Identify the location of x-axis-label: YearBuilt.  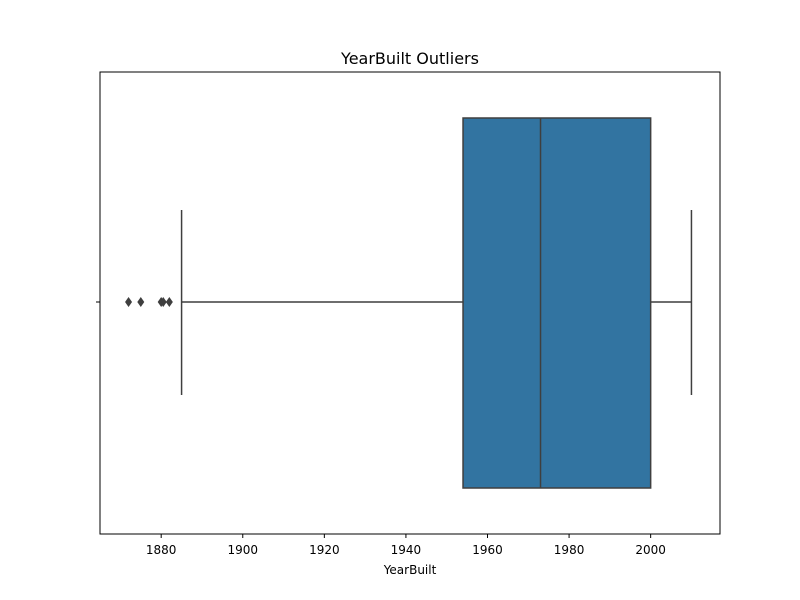
(410, 570).